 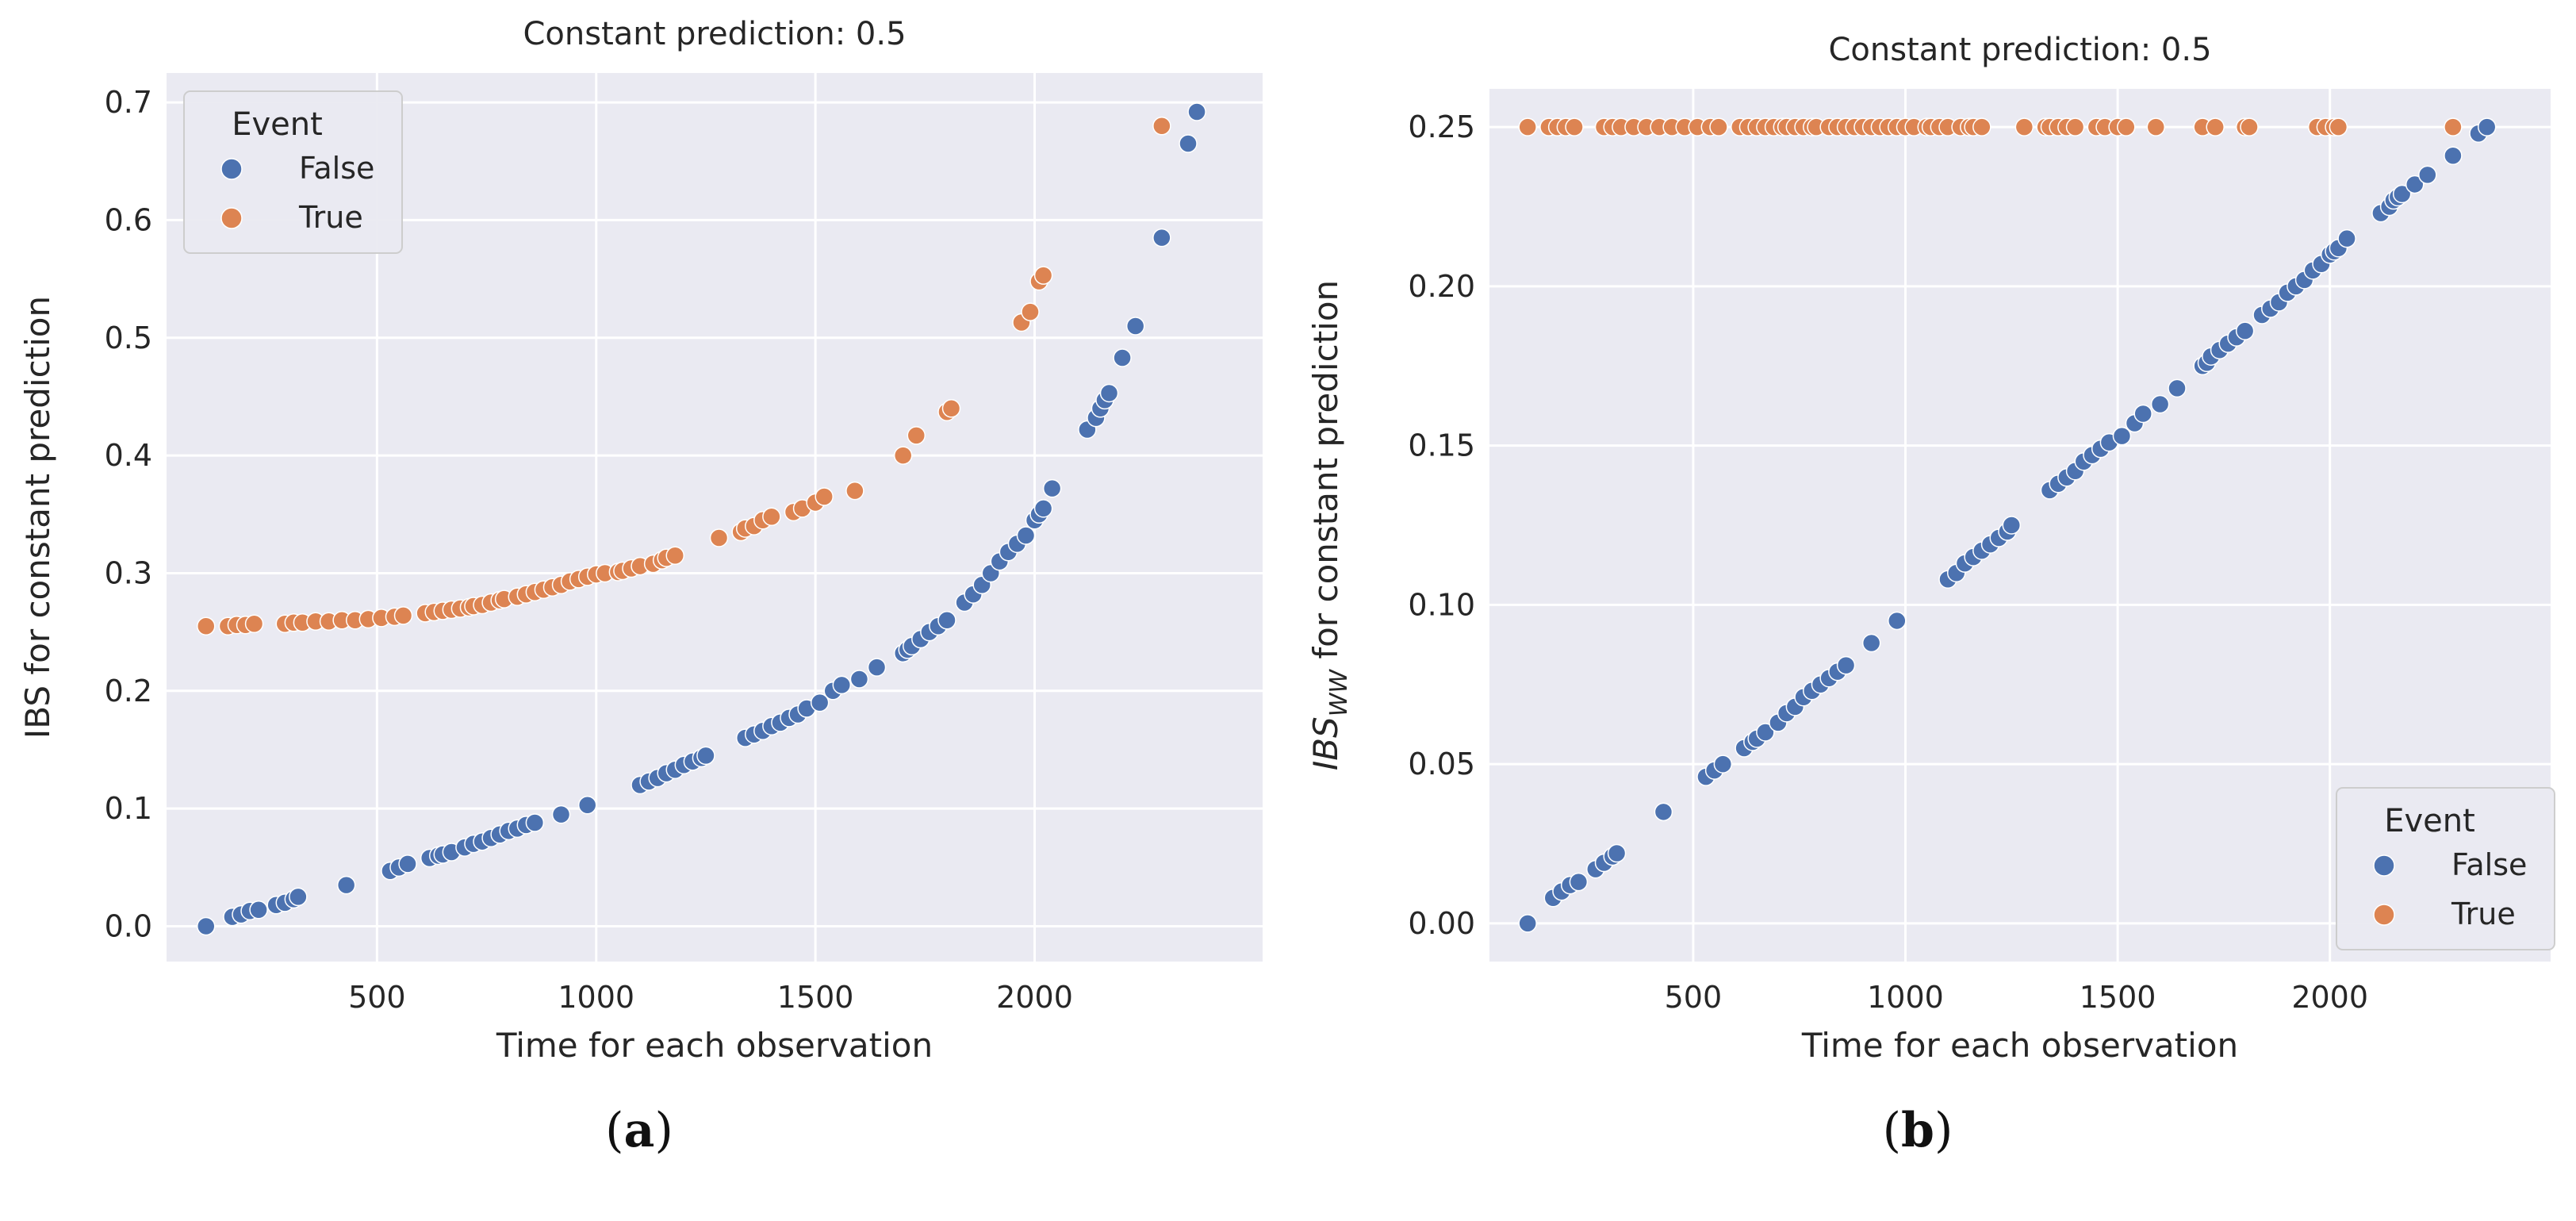 What do you see at coordinates (128, 103) in the screenshot?
I see `y-tick-label: 0.7` at bounding box center [128, 103].